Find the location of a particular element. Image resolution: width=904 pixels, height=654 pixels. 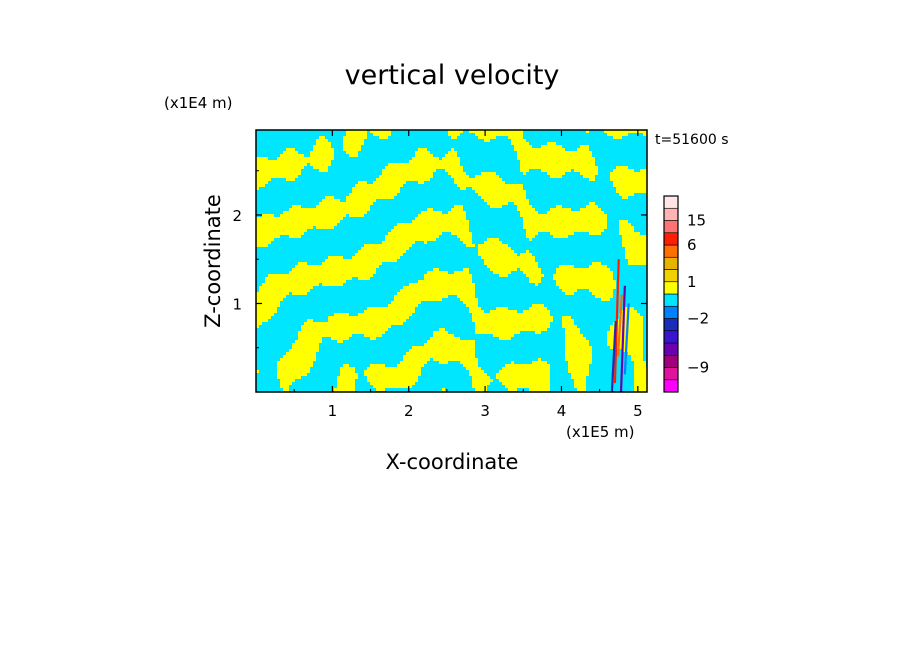

colorbar-label: −2 is located at coordinates (698, 319).